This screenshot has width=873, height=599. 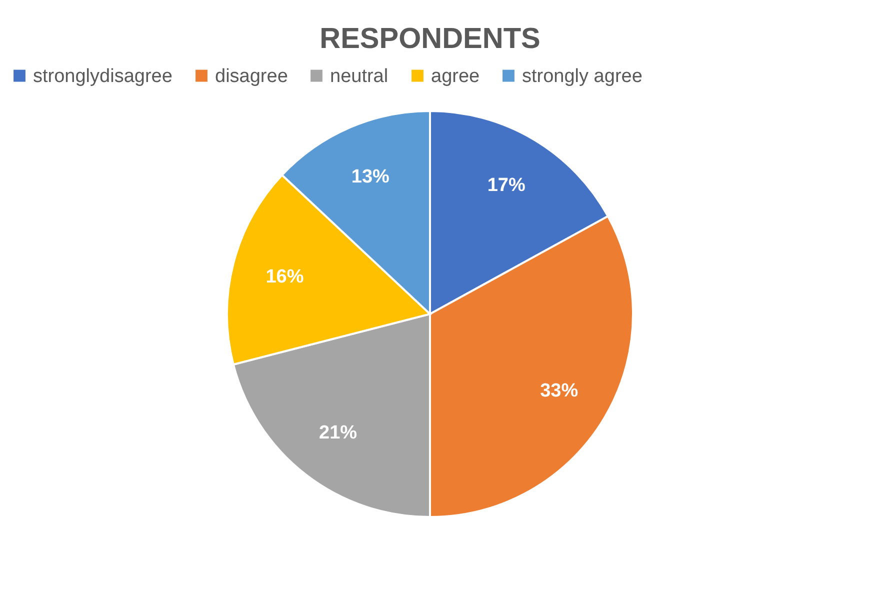 What do you see at coordinates (102, 76) in the screenshot?
I see `legend-label: stronglydisagree` at bounding box center [102, 76].